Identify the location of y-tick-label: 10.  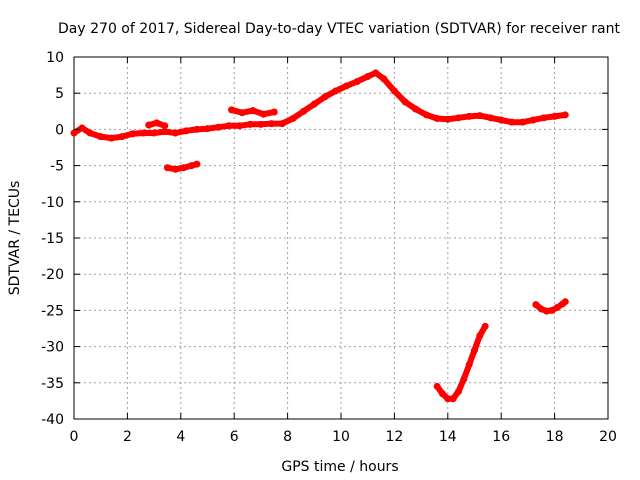
(55, 58).